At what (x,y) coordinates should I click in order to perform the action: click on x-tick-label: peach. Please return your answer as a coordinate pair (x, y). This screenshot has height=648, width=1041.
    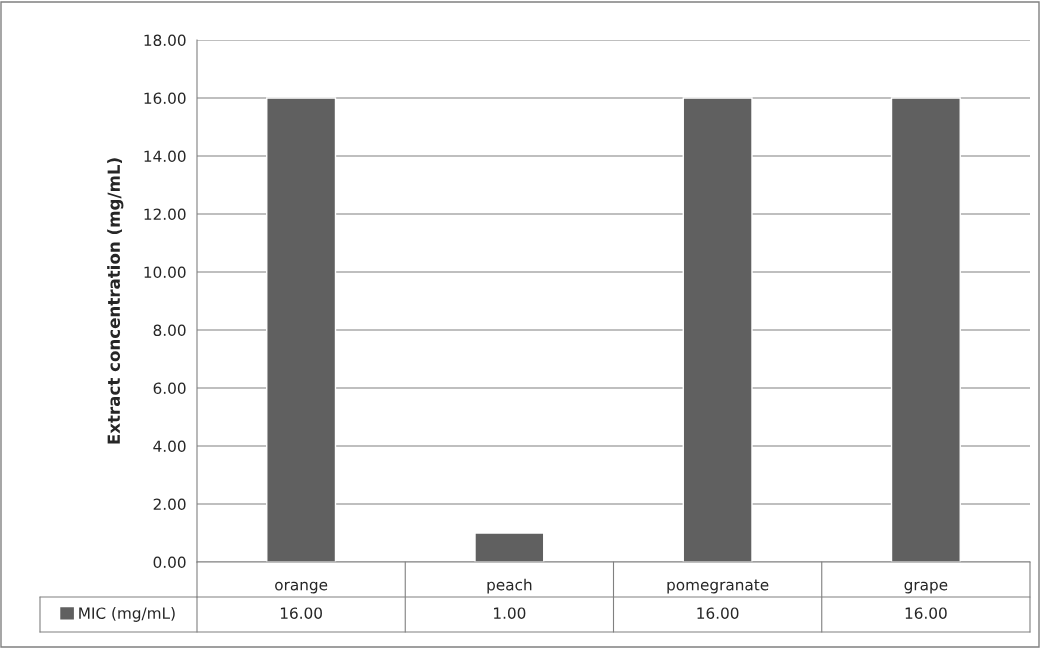
    Looking at the image, I should click on (509, 586).